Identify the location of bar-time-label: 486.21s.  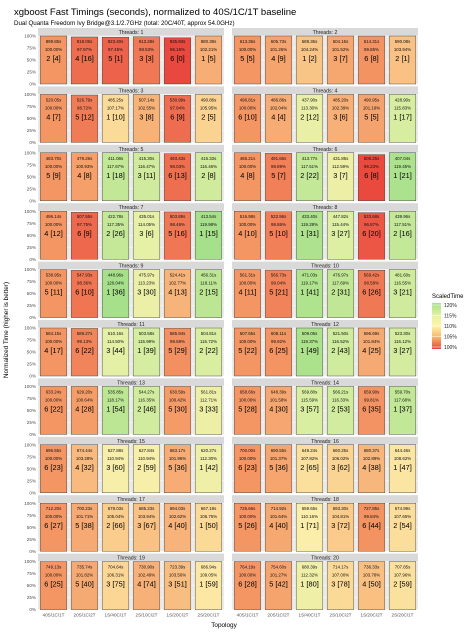
(248, 158).